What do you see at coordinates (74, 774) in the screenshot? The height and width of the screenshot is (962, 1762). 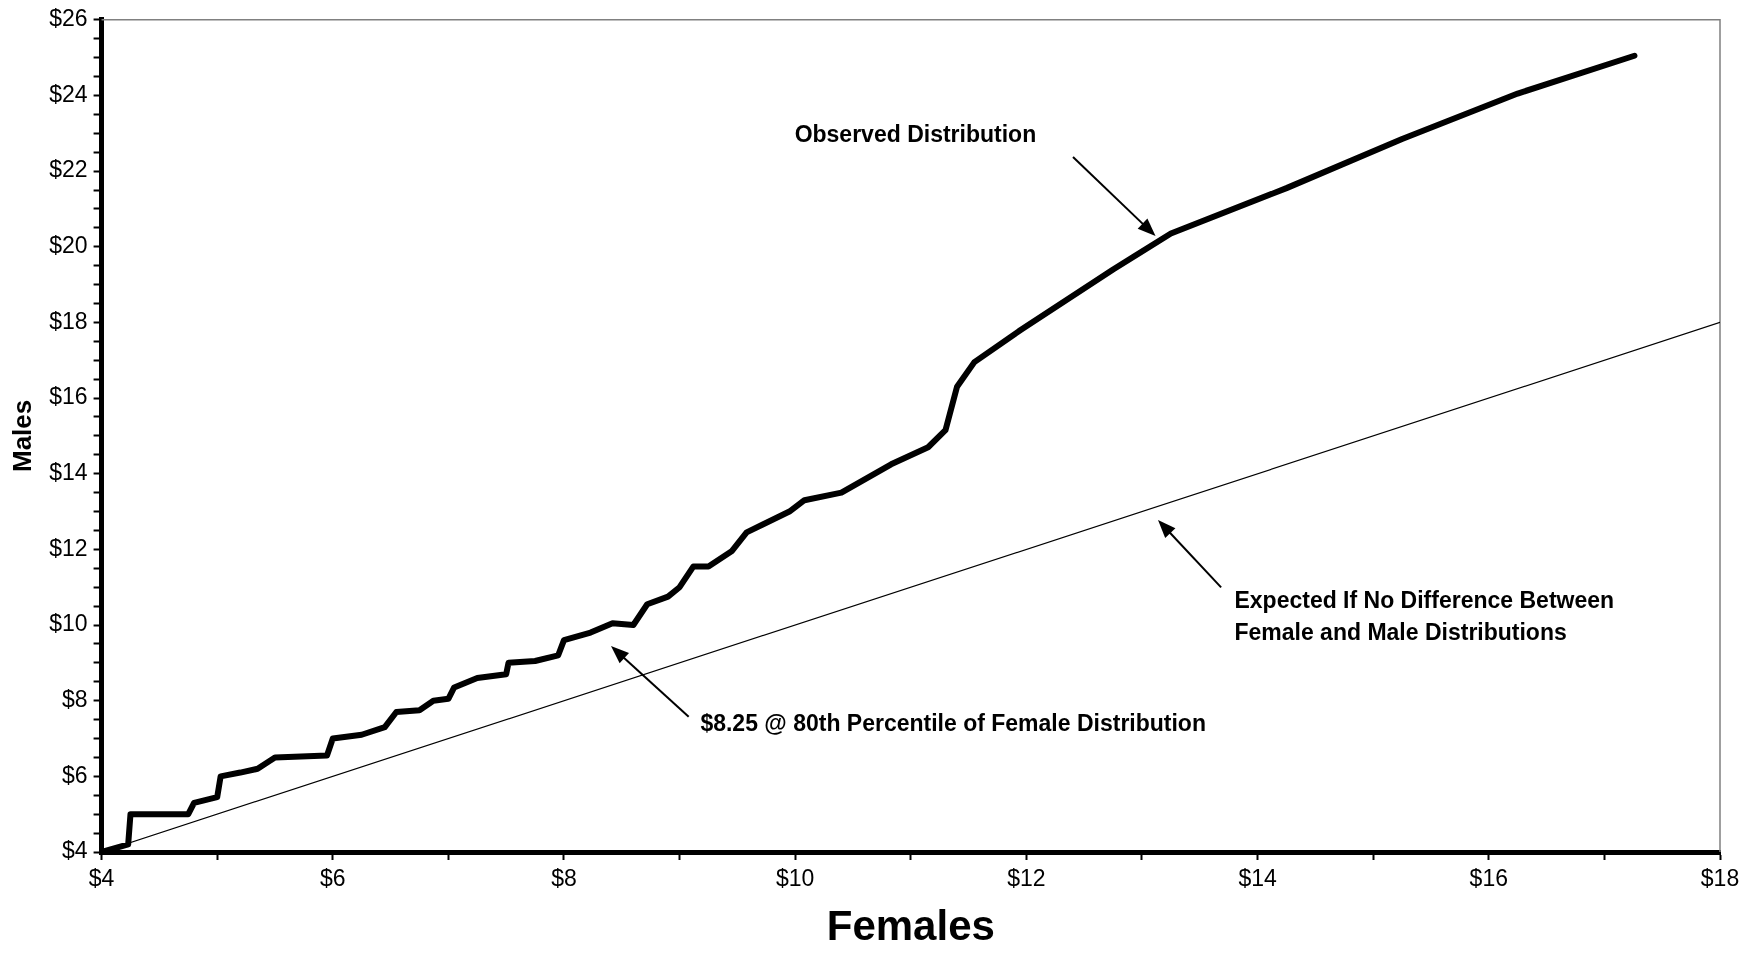 I see `y-tick-label: $6` at bounding box center [74, 774].